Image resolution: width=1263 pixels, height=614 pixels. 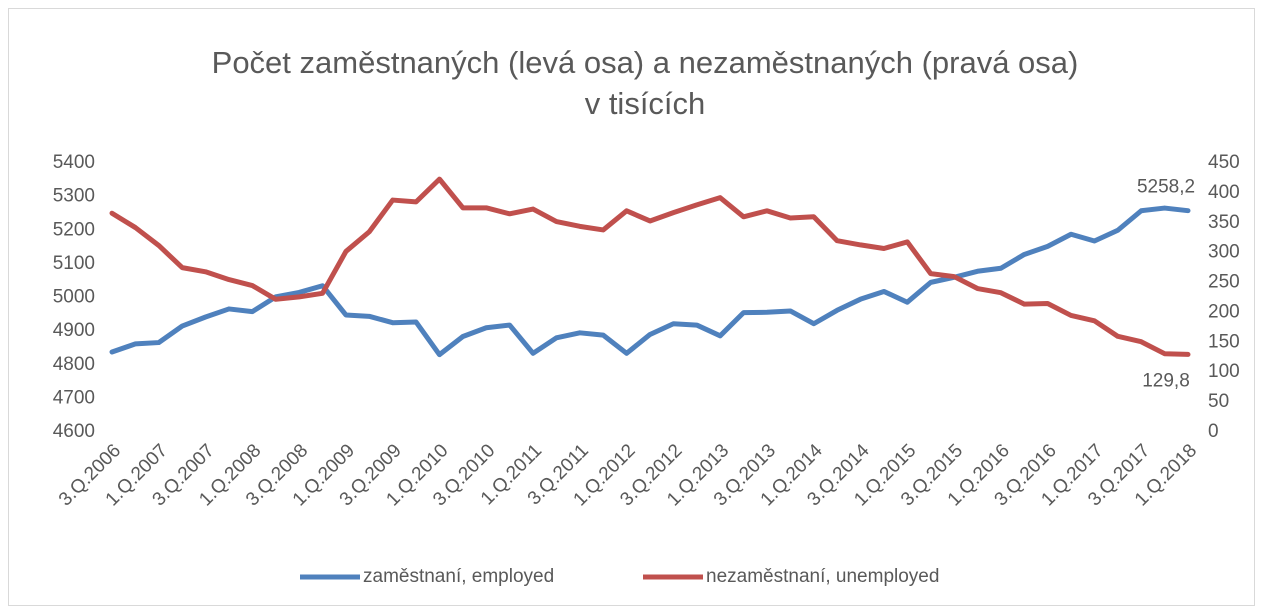 I want to click on legend-label: nezaměstnaní, unemployed, so click(x=822, y=576).